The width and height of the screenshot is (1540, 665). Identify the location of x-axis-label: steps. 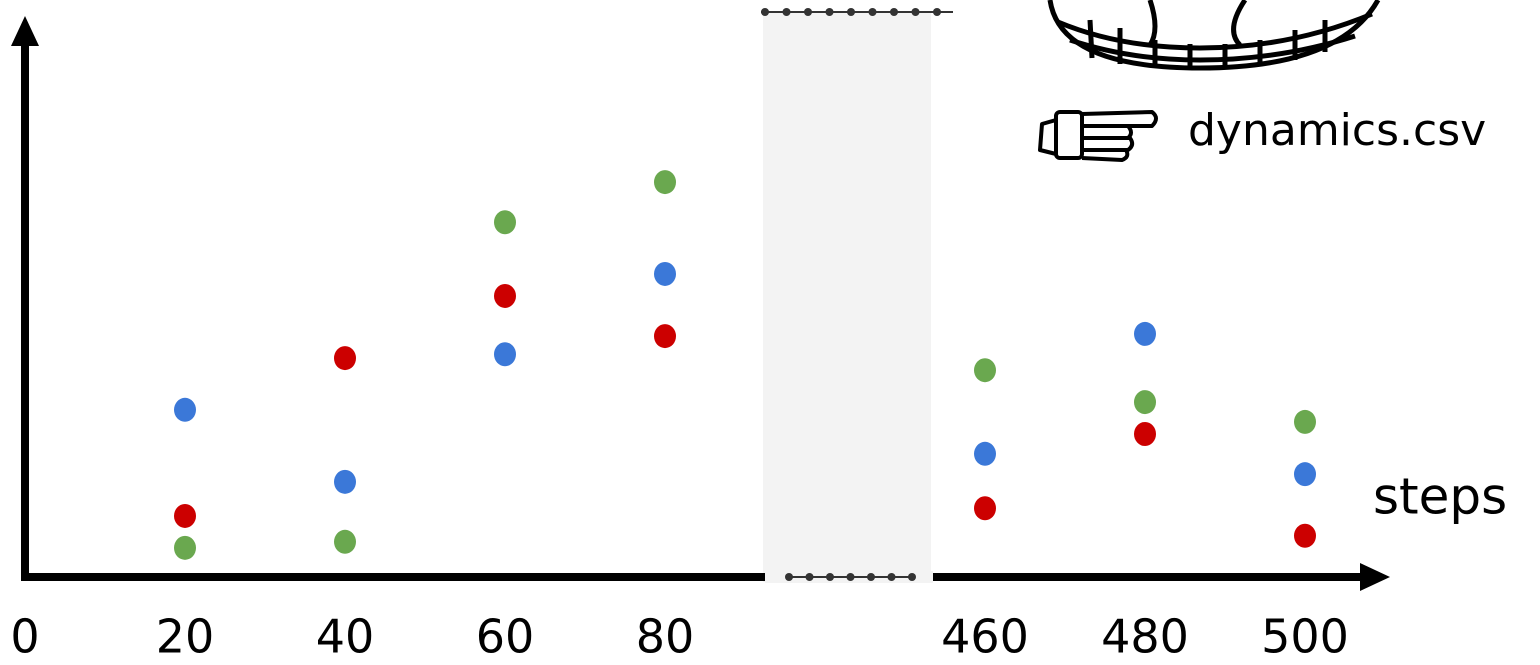
(1440, 497).